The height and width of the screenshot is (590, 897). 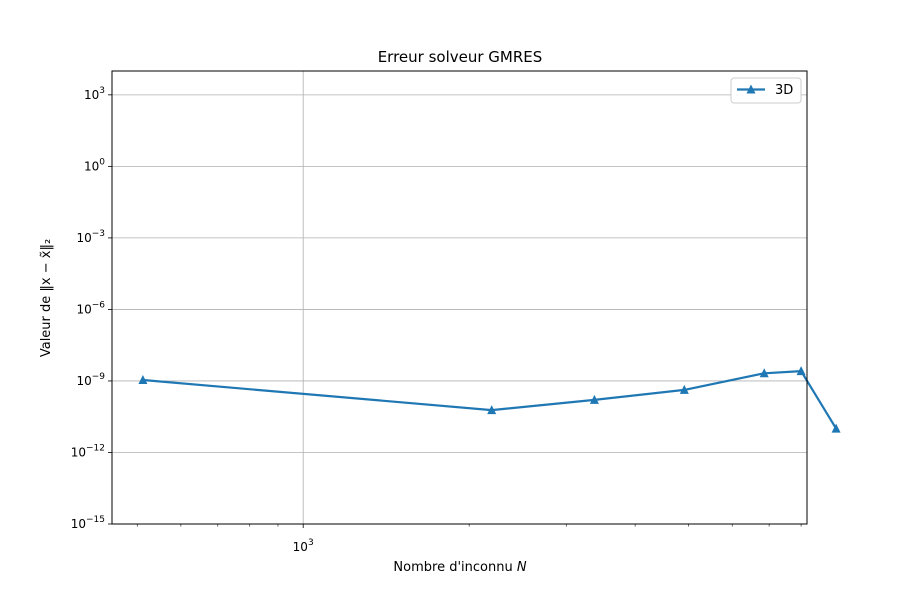 What do you see at coordinates (90, 237) in the screenshot?
I see `y-tick-label: 10⁻³` at bounding box center [90, 237].